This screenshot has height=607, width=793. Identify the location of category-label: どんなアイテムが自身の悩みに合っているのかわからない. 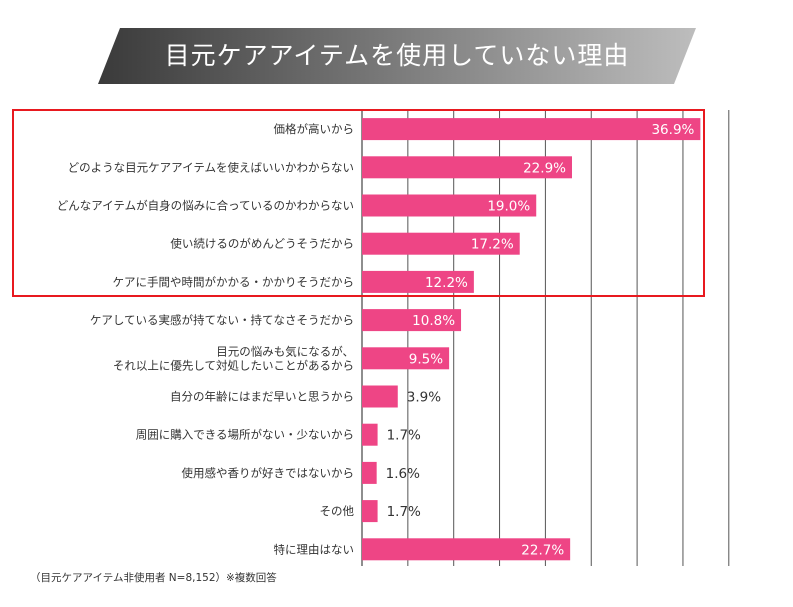
(205, 206).